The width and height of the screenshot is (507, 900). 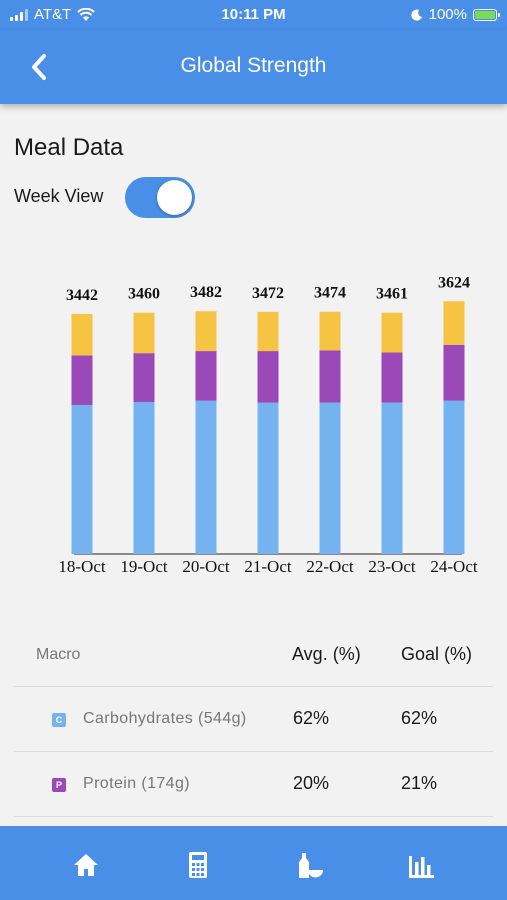 What do you see at coordinates (329, 566) in the screenshot?
I see `x-tick-label: 22-Oct` at bounding box center [329, 566].